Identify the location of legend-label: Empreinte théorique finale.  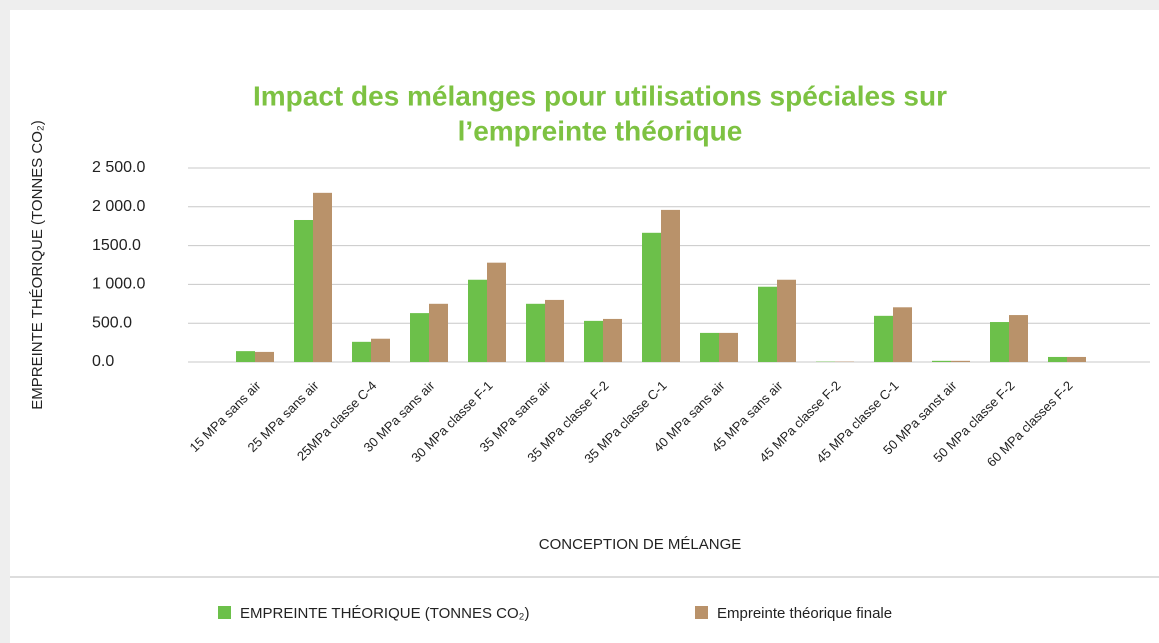
(804, 613).